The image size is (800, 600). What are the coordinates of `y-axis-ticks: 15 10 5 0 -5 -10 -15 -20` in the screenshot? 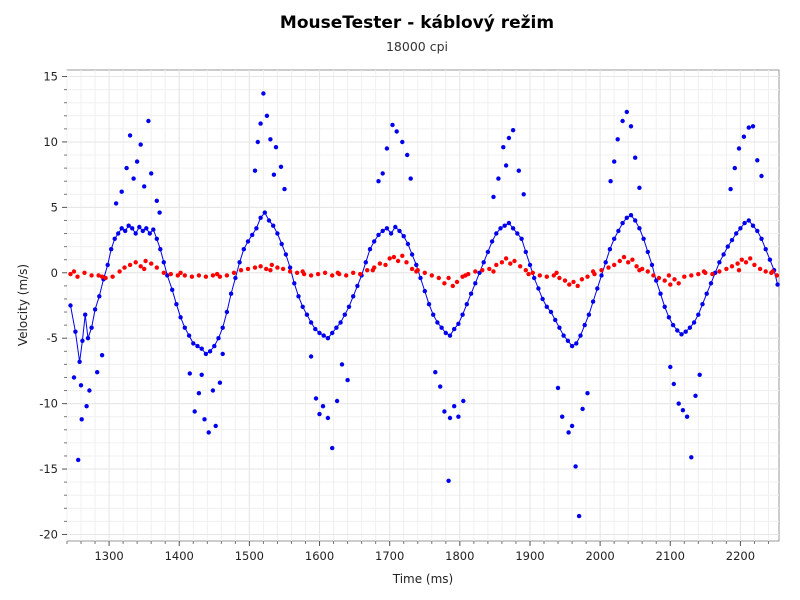 It's located at (53, 305).